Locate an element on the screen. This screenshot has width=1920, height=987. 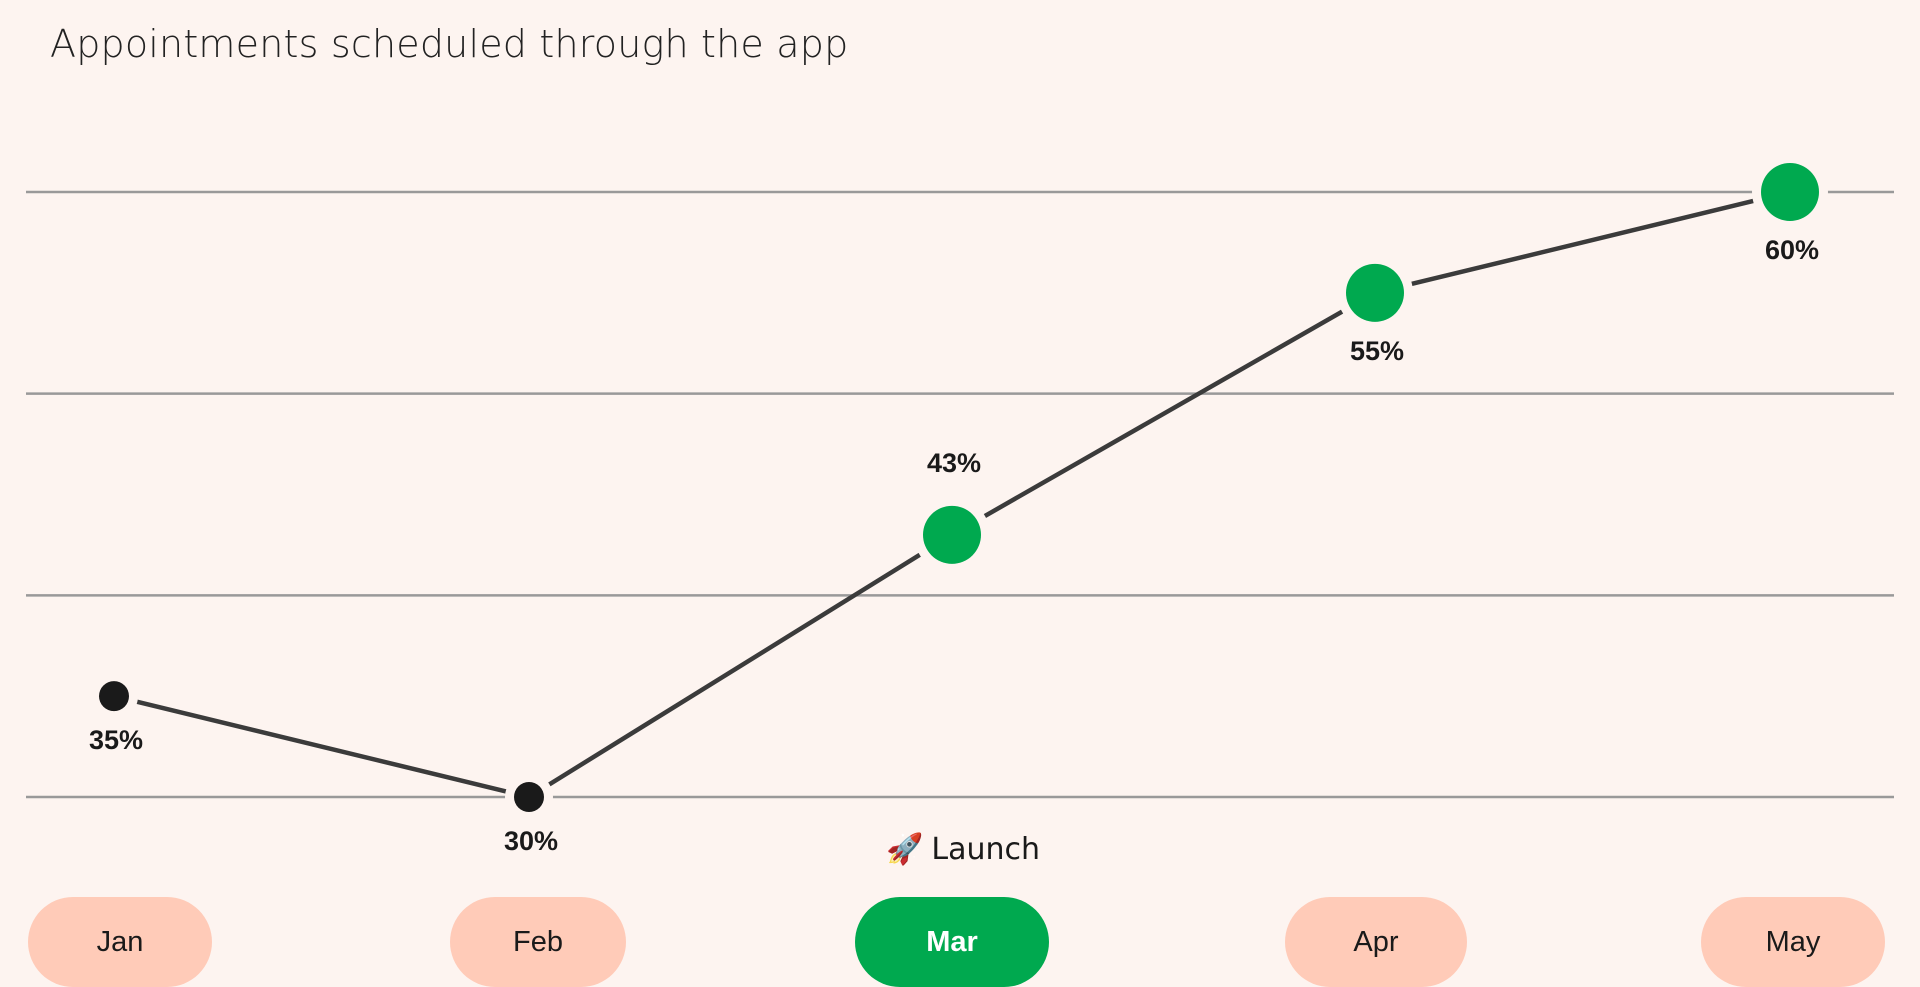
month-pill-label: Jan is located at coordinates (120, 941).